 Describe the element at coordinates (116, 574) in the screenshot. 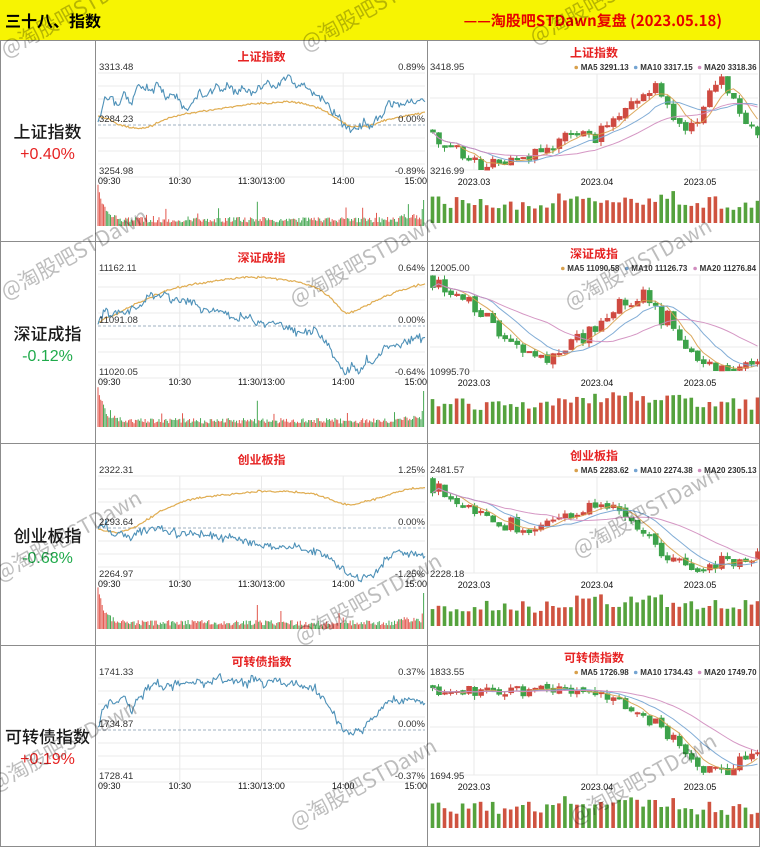

I see `svg-text: 2264.97` at that location.